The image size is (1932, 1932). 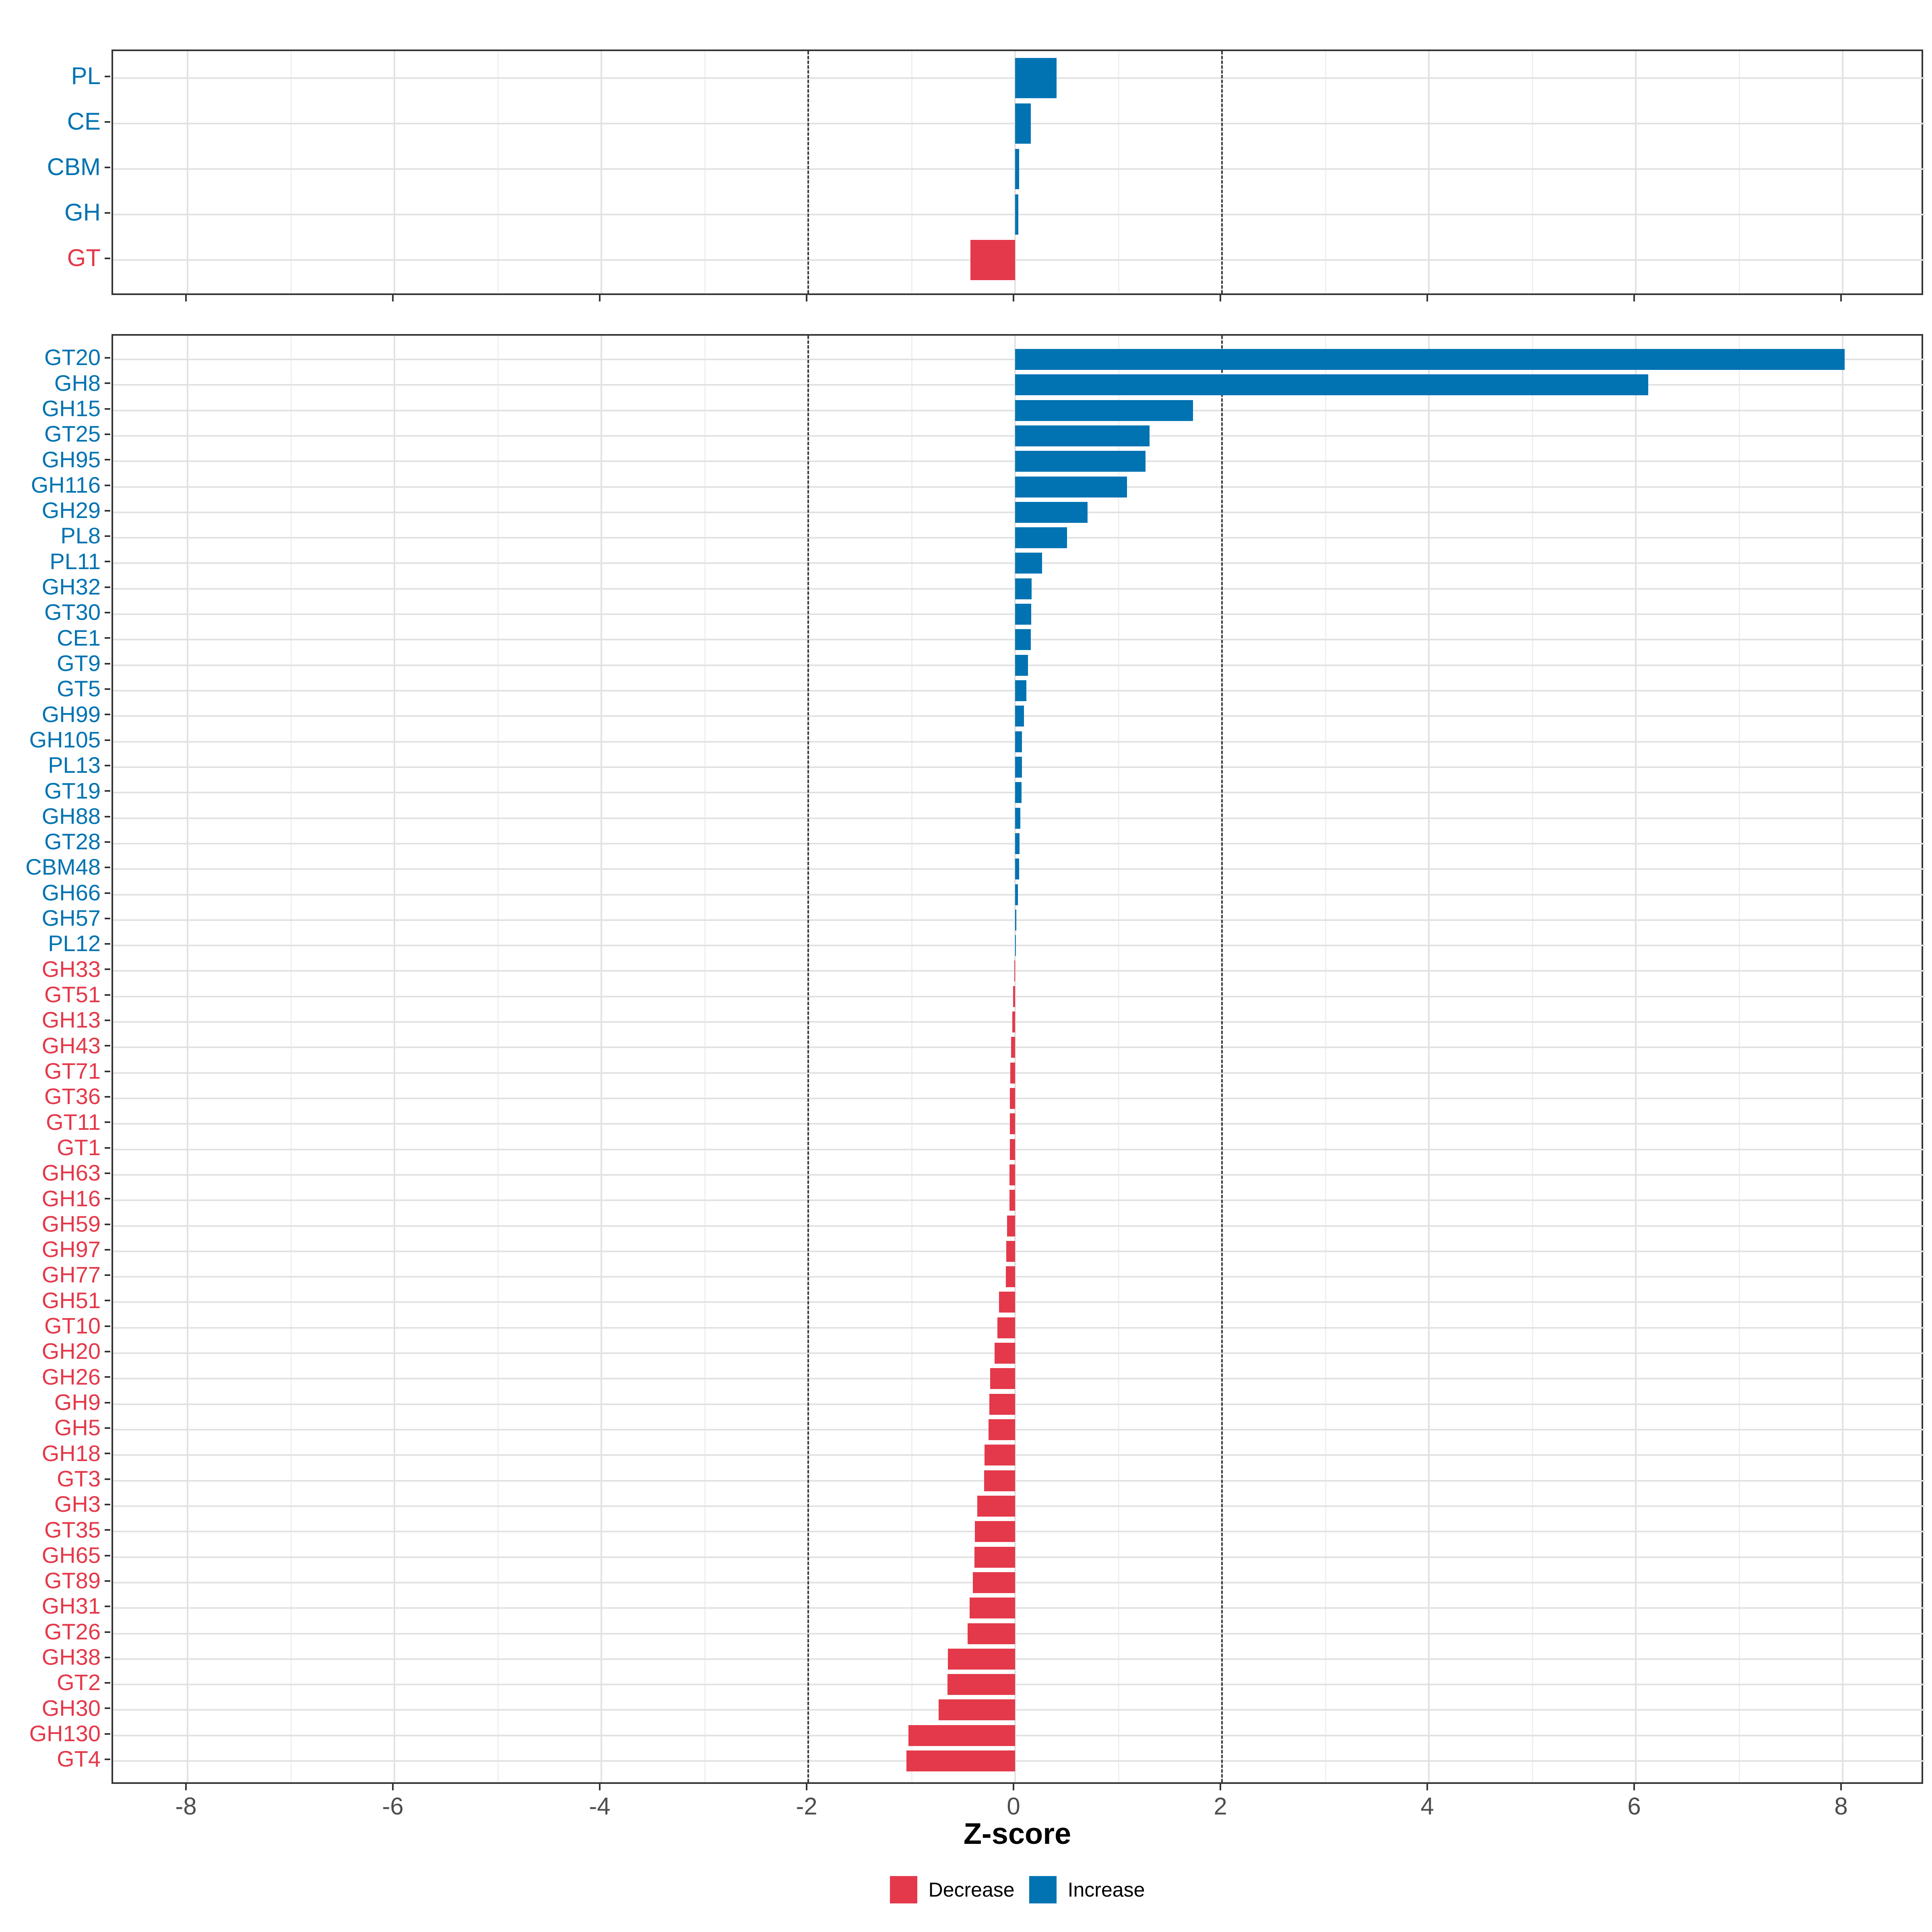 I want to click on y-tick-label-PL: PL, so click(x=86, y=75).